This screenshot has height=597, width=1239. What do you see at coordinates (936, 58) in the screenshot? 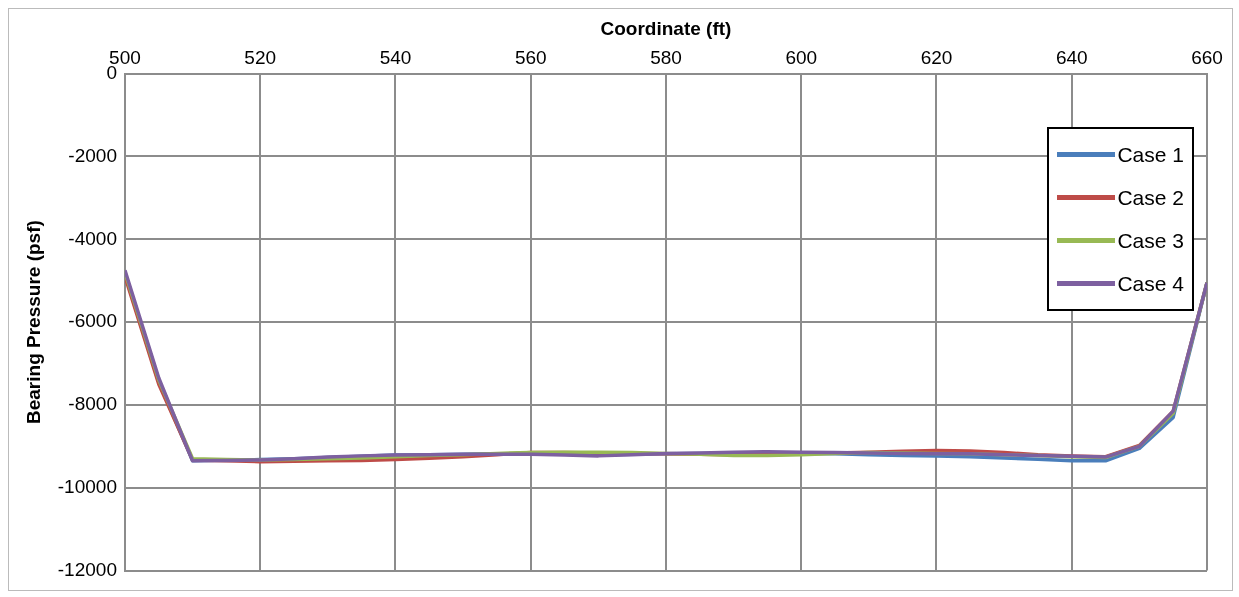
I see `x-tick-label: 620` at bounding box center [936, 58].